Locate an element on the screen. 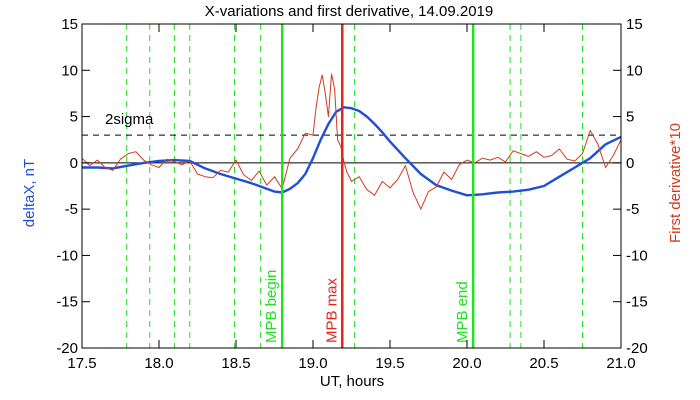 Image resolution: width=700 pixels, height=400 pixels. threshold-label: 2sigma is located at coordinates (129, 119).